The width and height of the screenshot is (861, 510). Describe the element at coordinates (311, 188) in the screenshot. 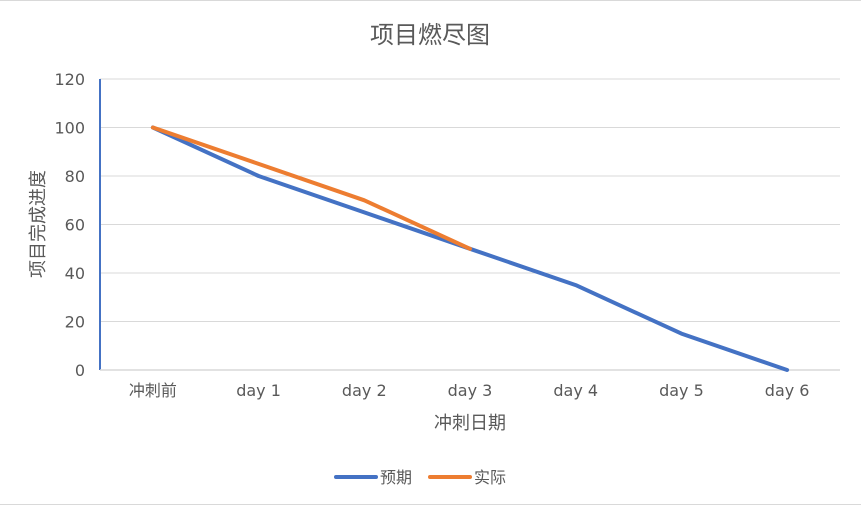

I see `series-line` at that location.